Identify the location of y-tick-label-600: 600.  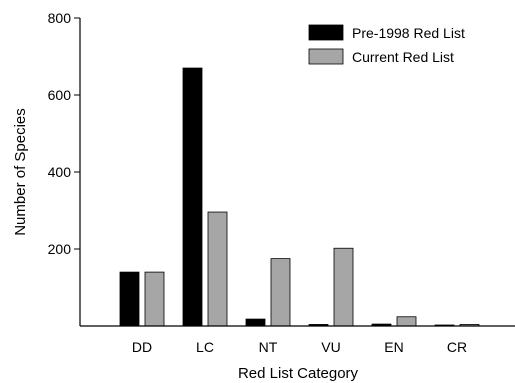
(60, 95).